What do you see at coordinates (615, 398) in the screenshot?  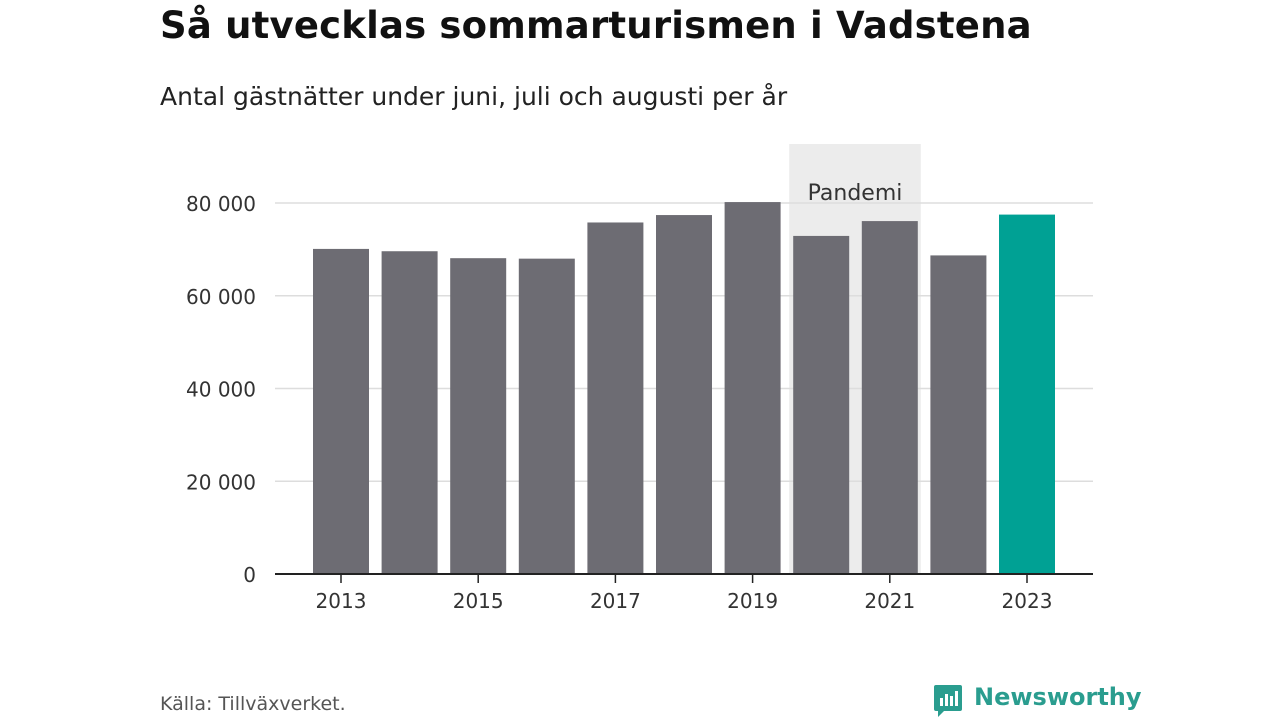 I see `bar-2017` at bounding box center [615, 398].